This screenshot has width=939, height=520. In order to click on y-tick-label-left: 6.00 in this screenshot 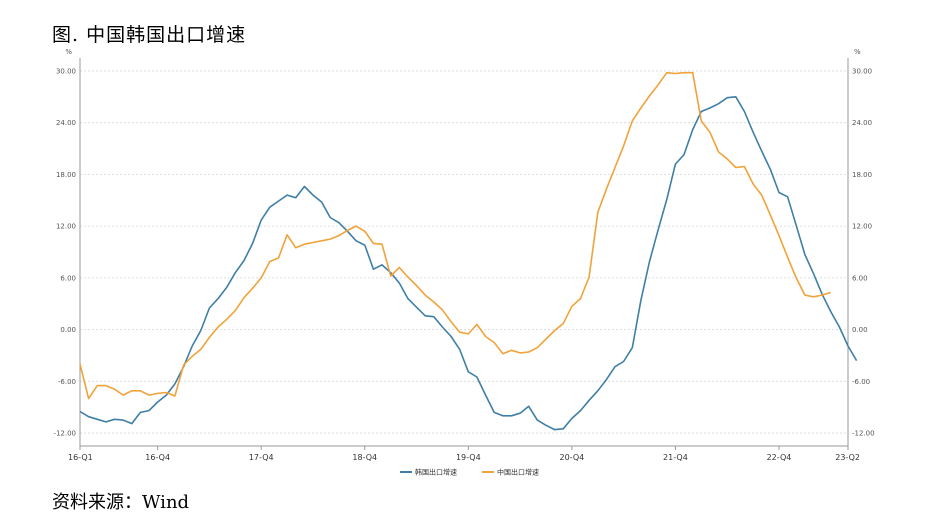, I will do `click(68, 278)`.